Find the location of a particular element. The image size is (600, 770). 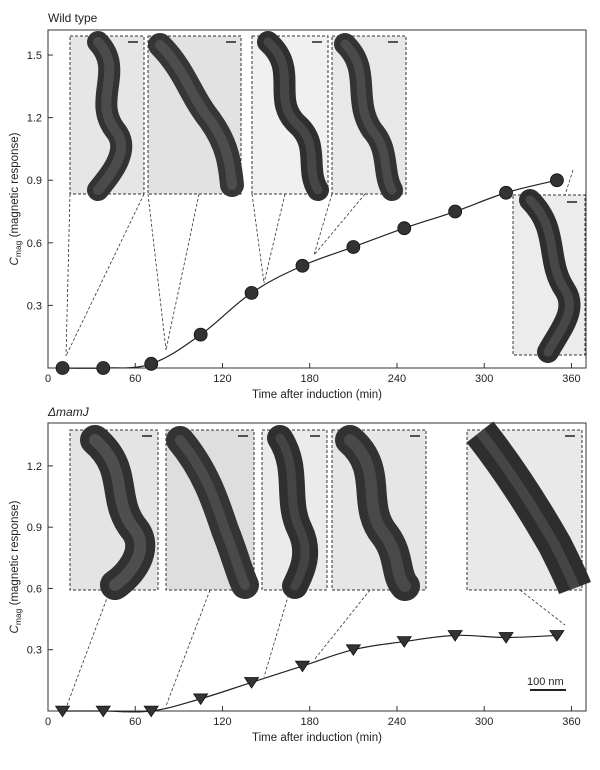

mamj-inset-connectors is located at coordinates (315, 649).